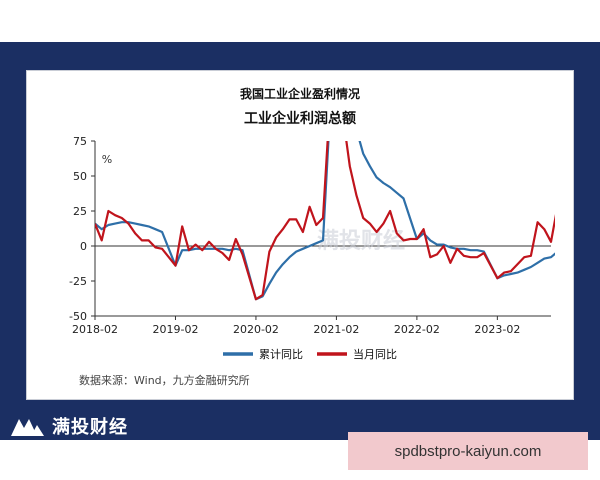 This screenshot has height=480, width=600. I want to click on url-text: spdbstpro-kaiyun.com, so click(468, 451).